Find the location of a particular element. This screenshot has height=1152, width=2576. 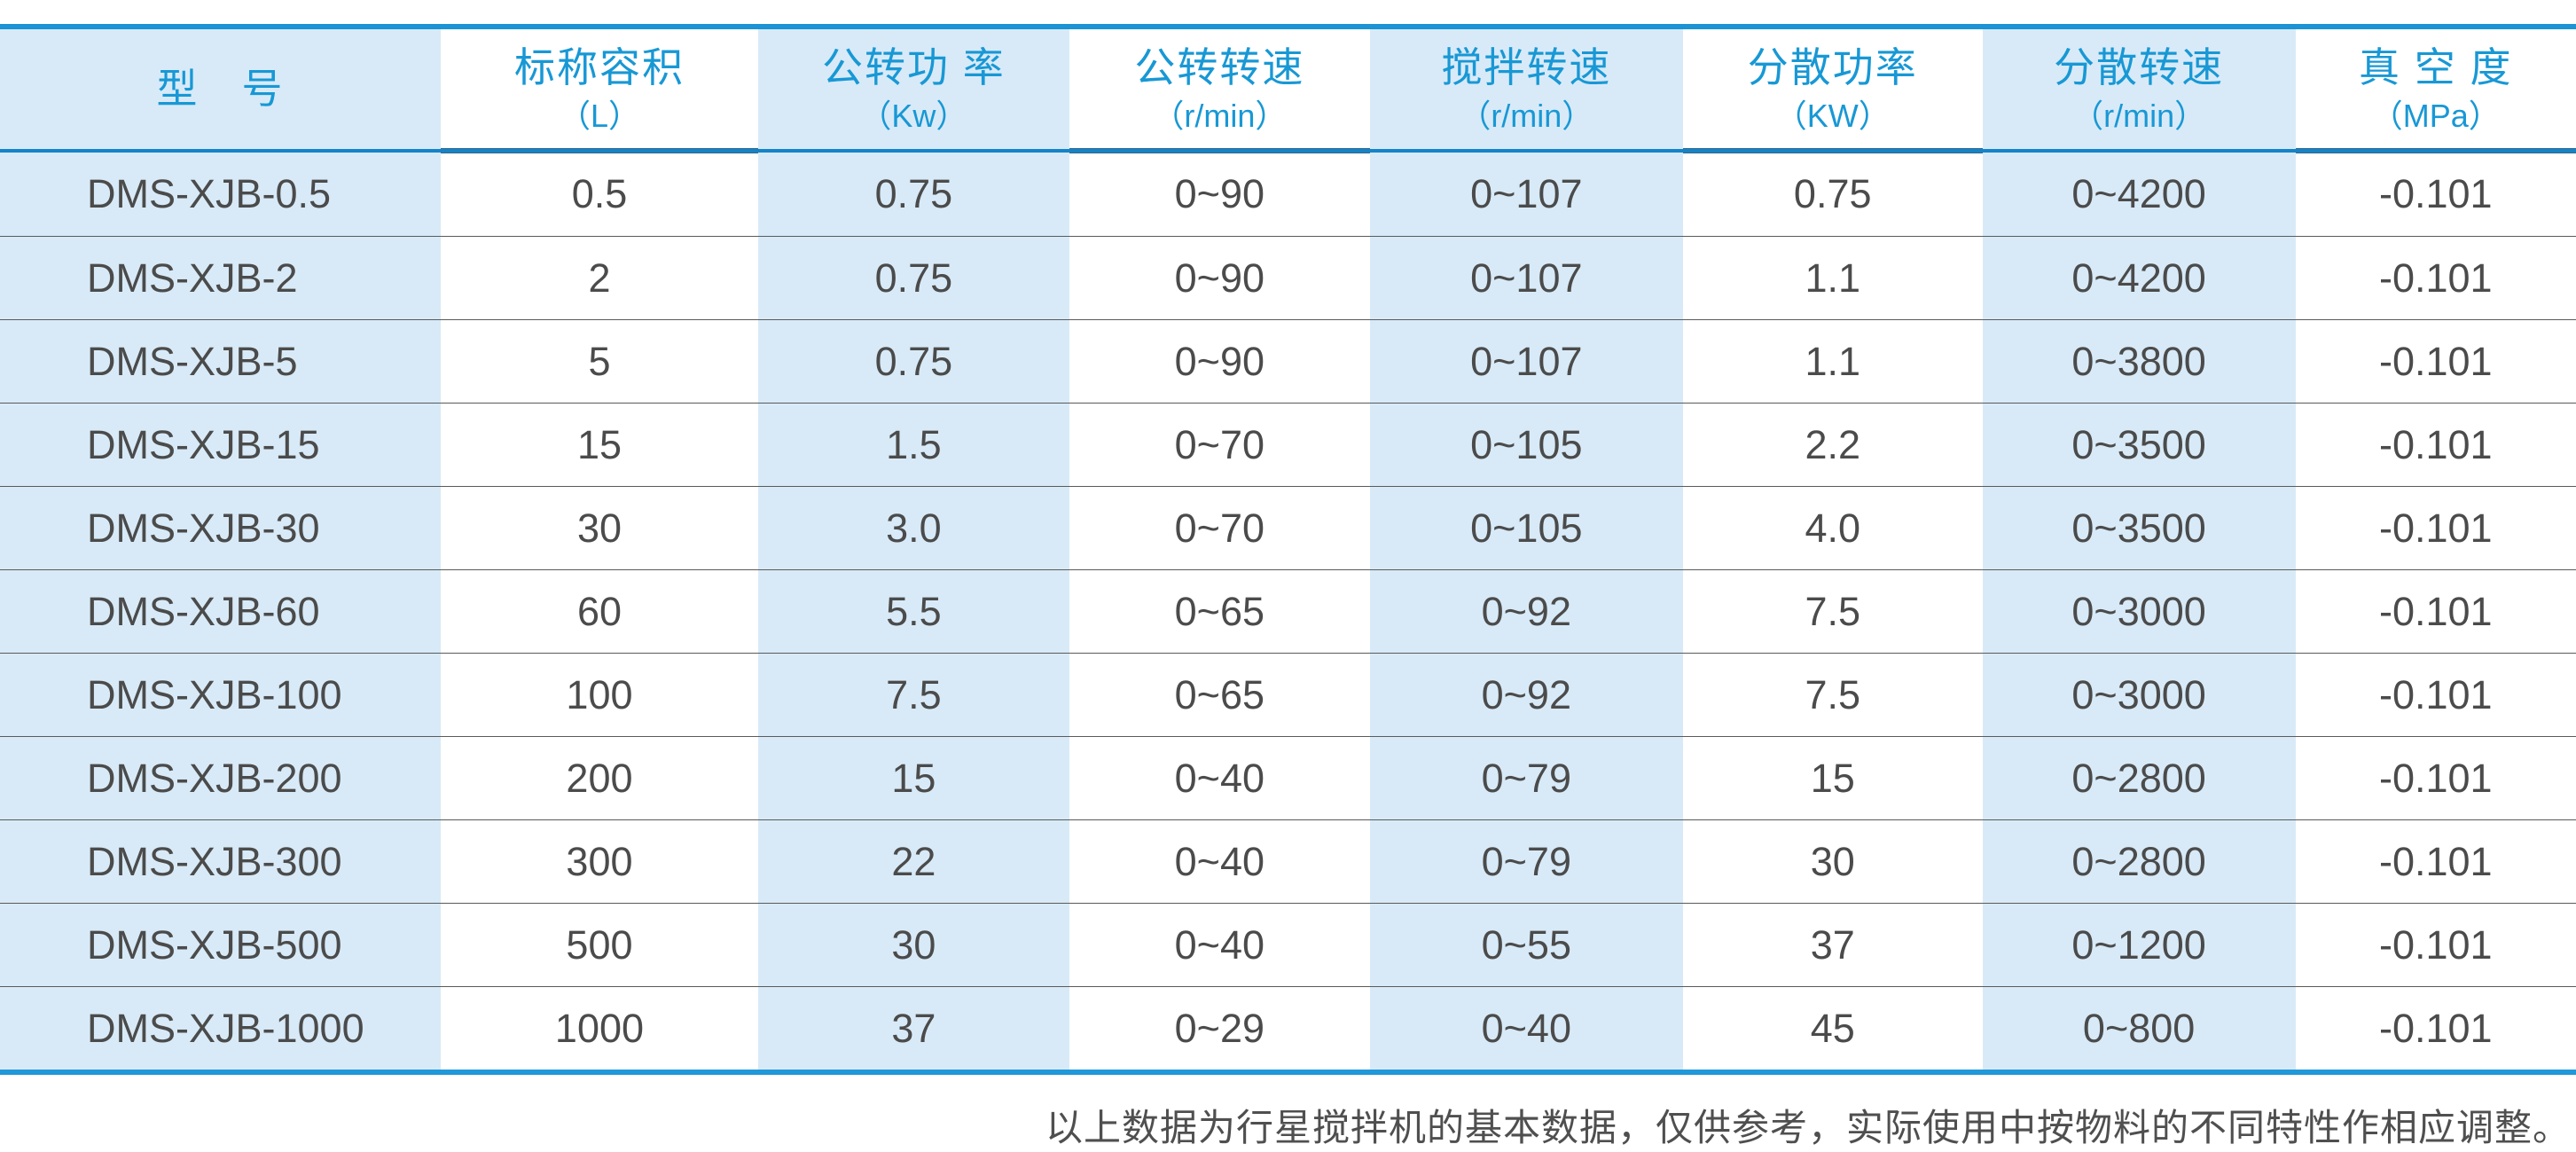

value-cell: 0~800 is located at coordinates (2139, 1029).